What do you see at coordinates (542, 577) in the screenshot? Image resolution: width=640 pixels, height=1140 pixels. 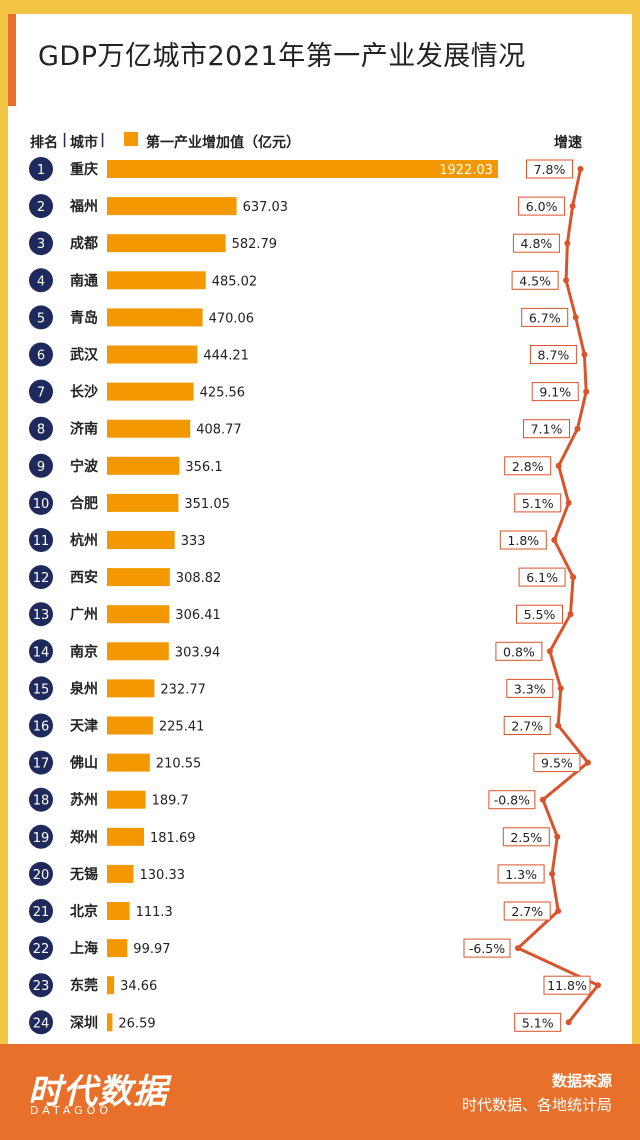 I see `growth-label: 6.1%` at bounding box center [542, 577].